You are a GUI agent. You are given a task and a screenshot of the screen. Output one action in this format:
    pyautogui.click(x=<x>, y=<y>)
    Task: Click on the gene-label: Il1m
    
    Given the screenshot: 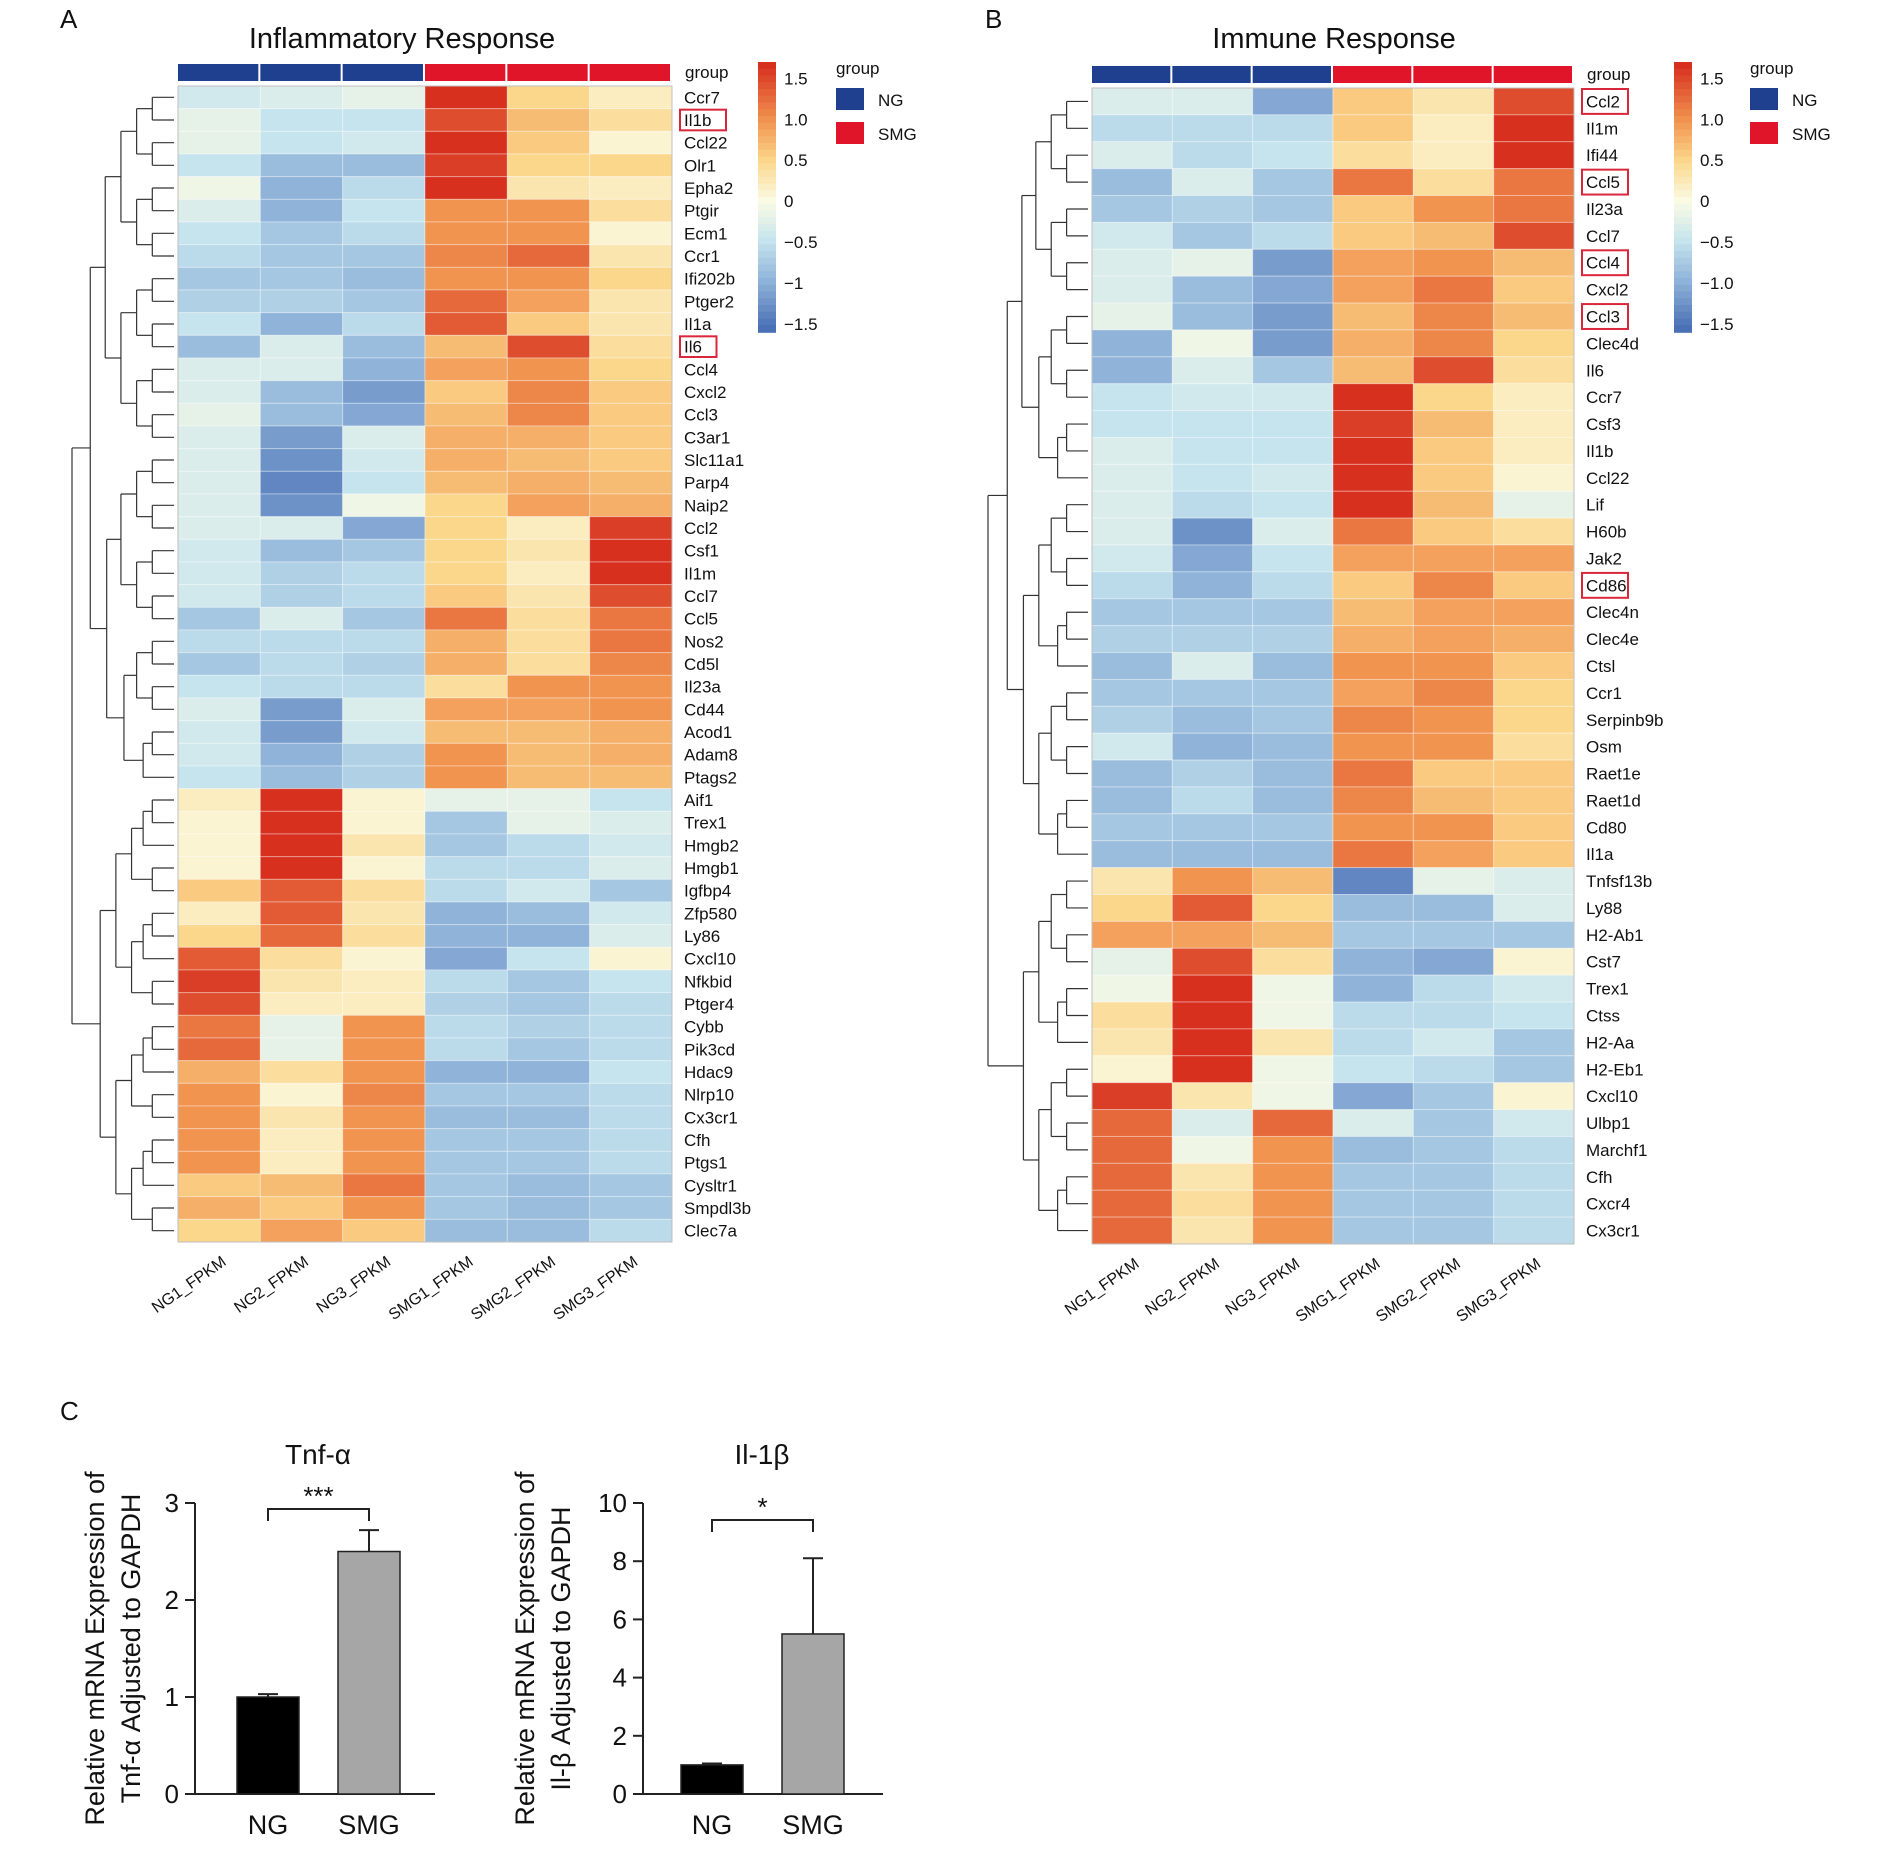 What is the action you would take?
    pyautogui.click(x=1602, y=128)
    